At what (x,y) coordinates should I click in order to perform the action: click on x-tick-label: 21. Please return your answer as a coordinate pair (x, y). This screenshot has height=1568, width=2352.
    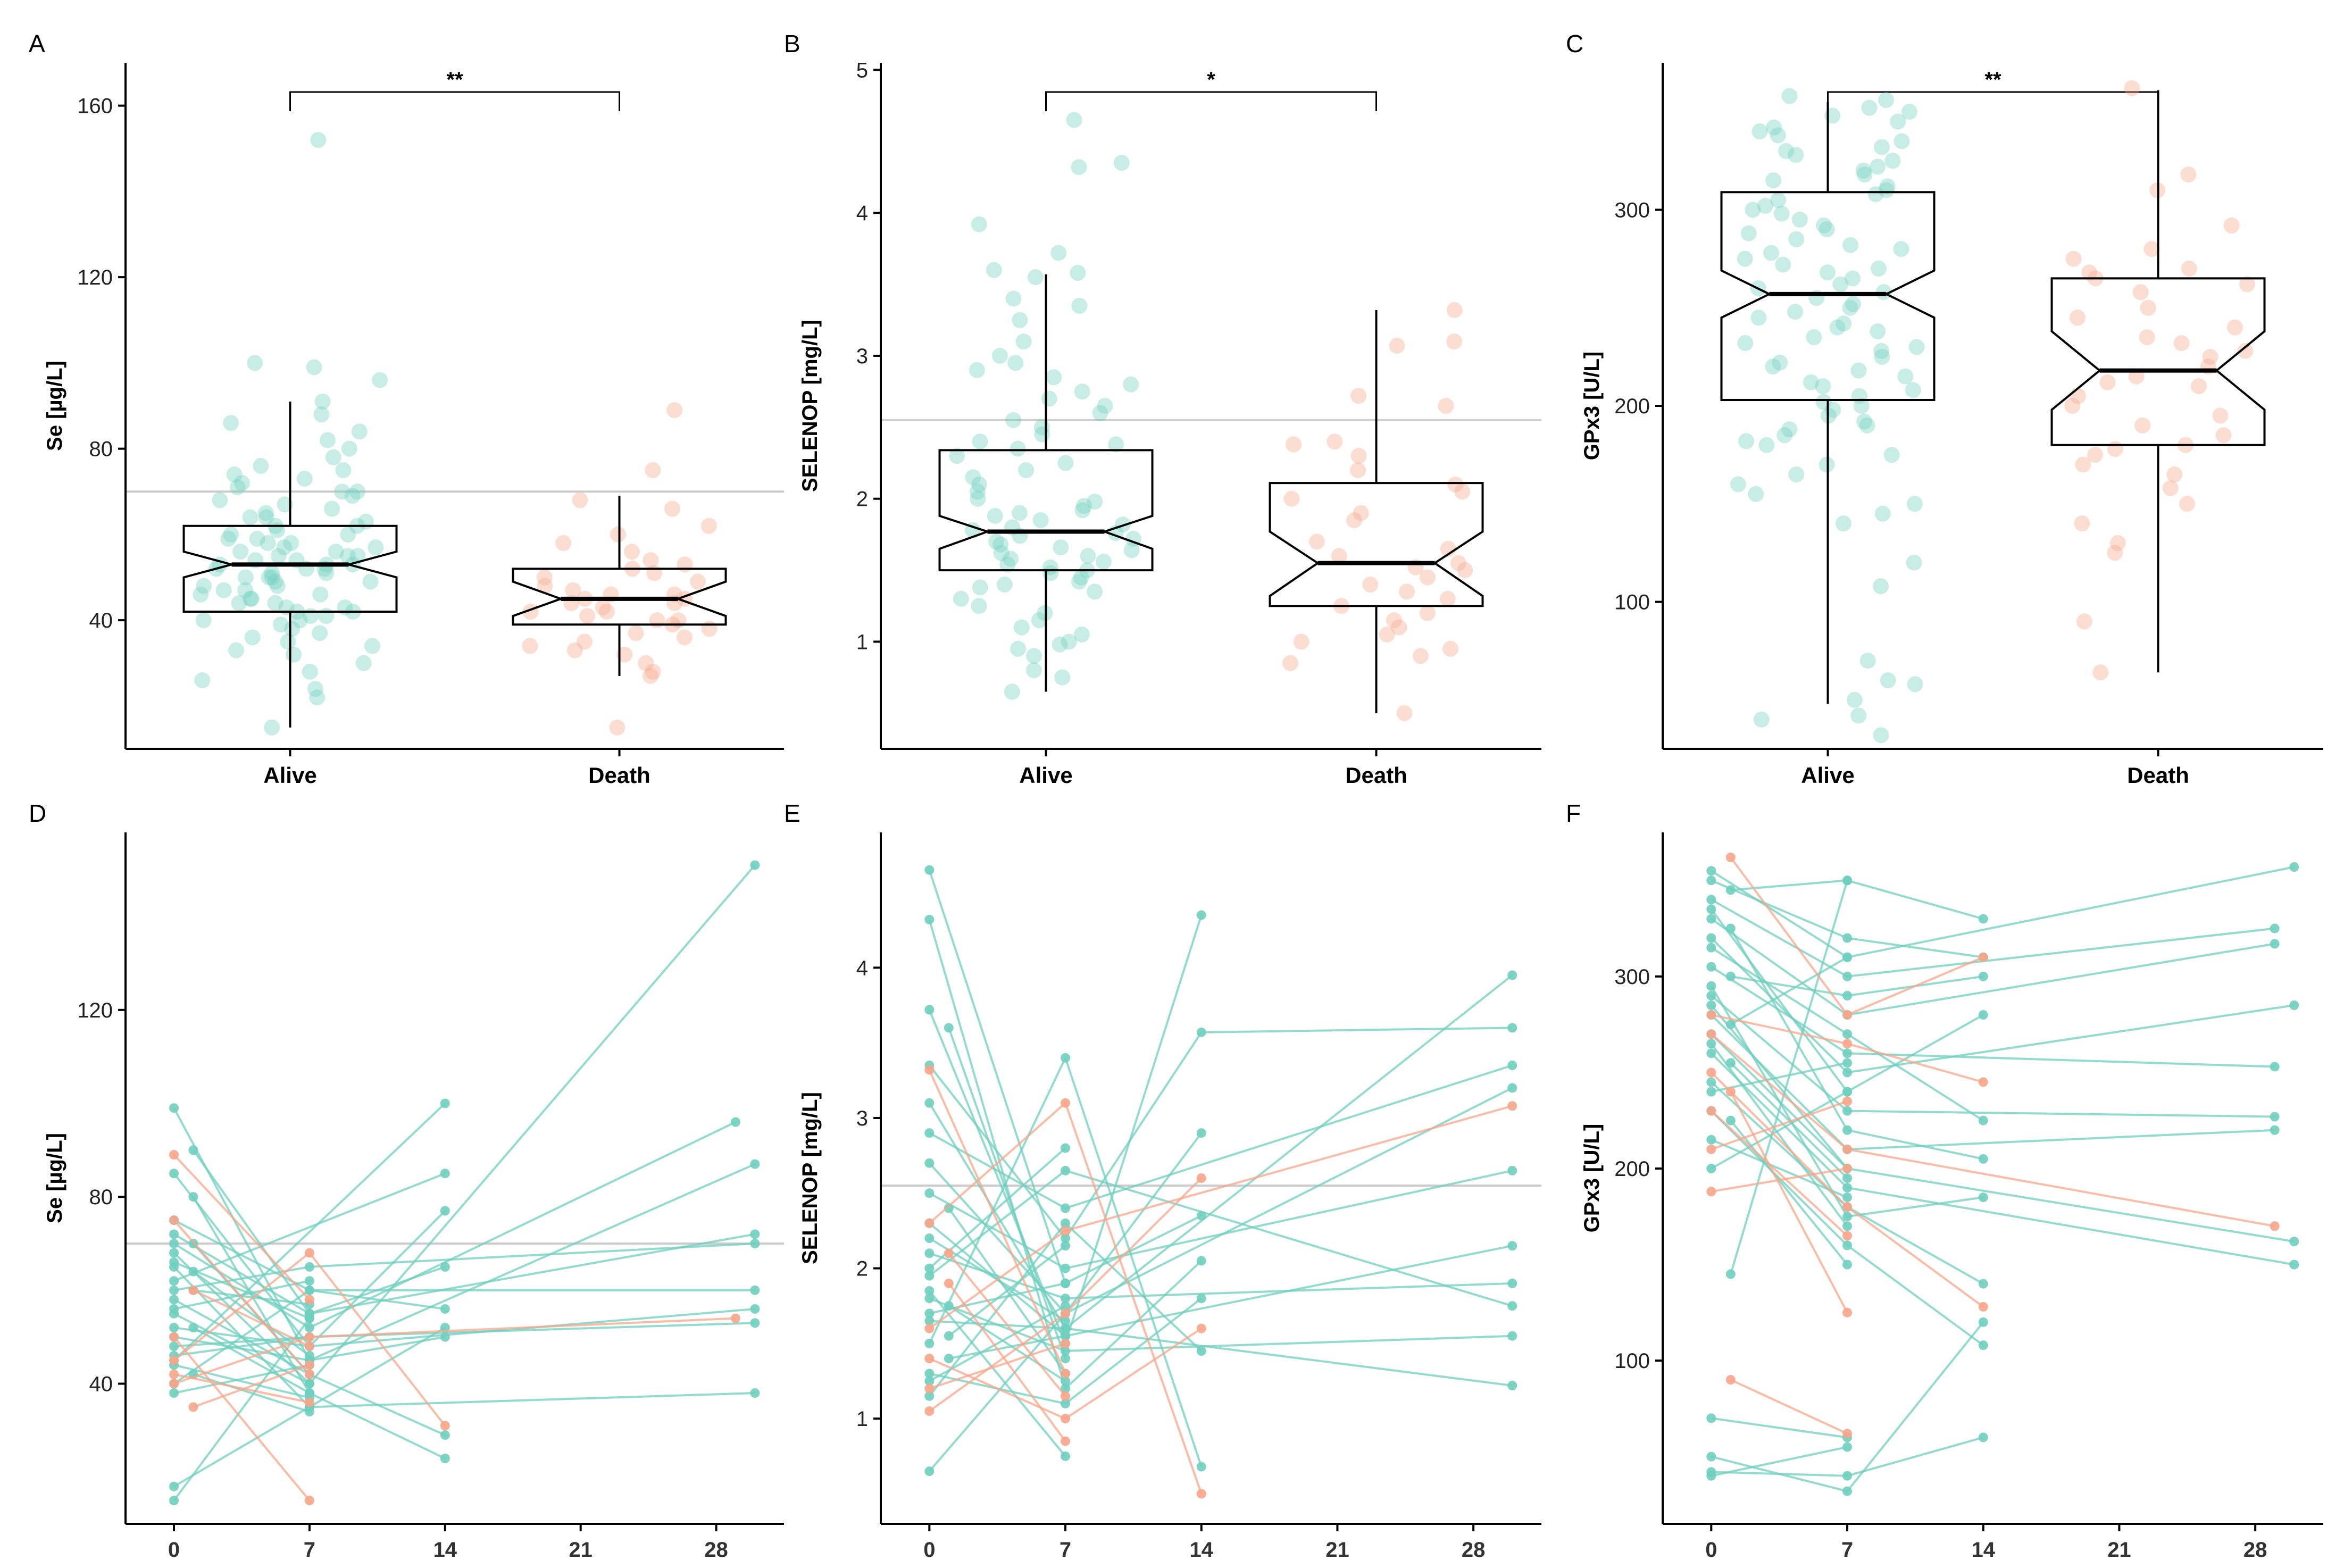
    Looking at the image, I should click on (2119, 1550).